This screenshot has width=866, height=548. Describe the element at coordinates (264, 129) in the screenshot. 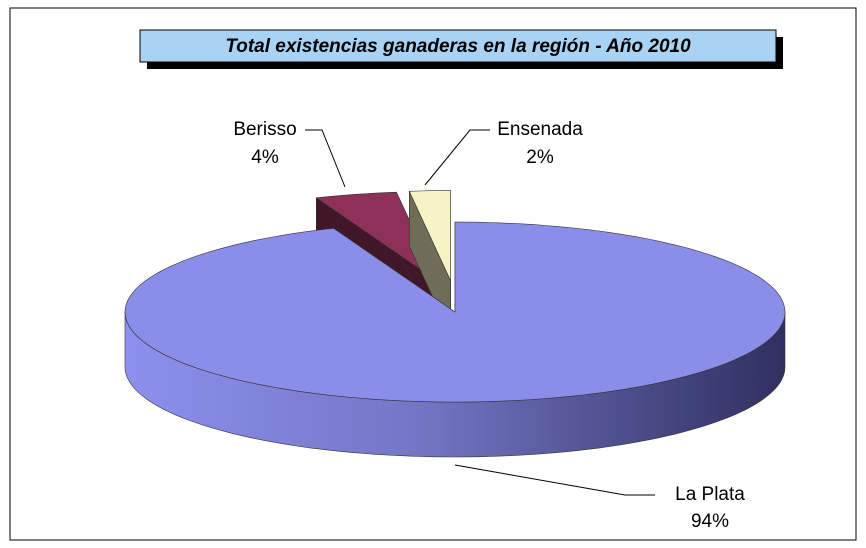

I see `slice-label: Berisso` at that location.